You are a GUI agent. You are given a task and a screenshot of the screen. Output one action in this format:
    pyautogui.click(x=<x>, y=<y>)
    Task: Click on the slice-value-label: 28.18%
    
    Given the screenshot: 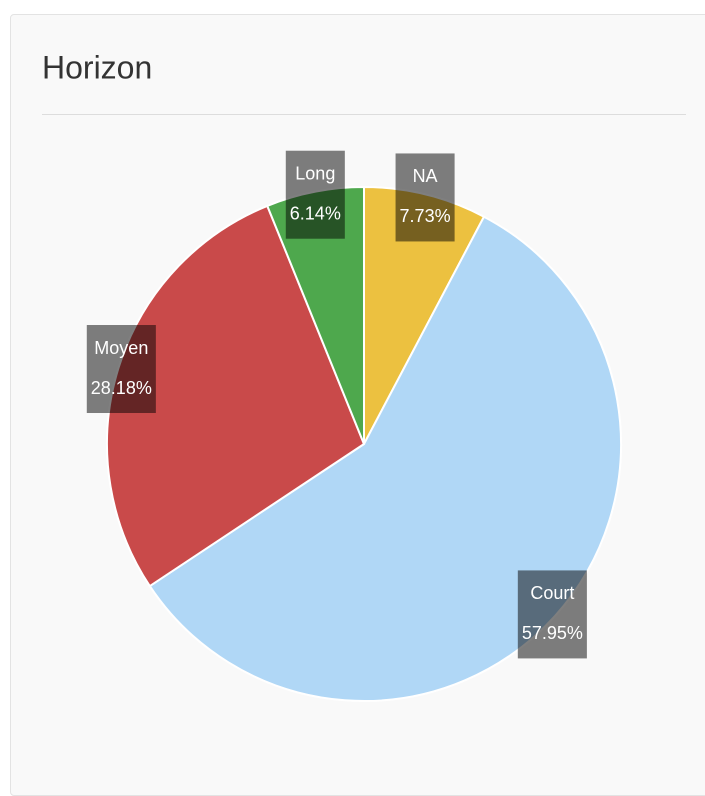 What is the action you would take?
    pyautogui.click(x=121, y=388)
    